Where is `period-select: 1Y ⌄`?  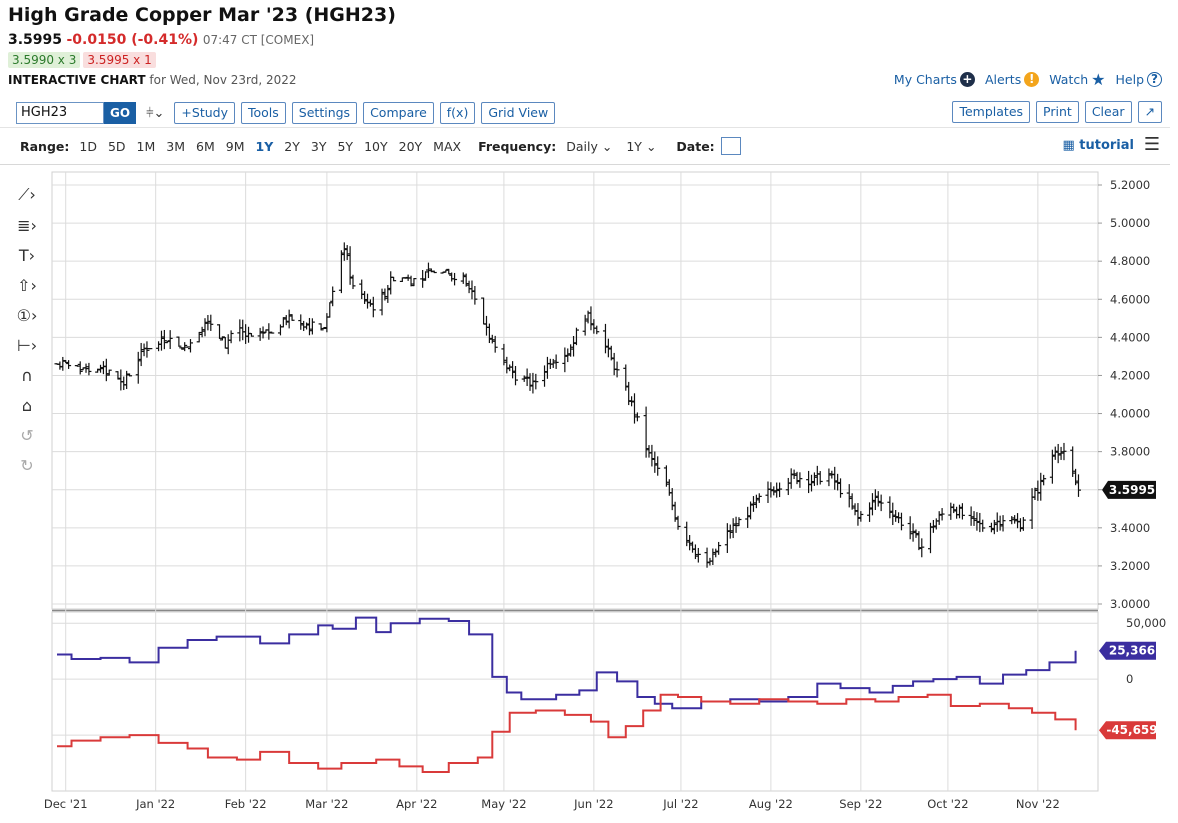 period-select: 1Y ⌄ is located at coordinates (641, 146).